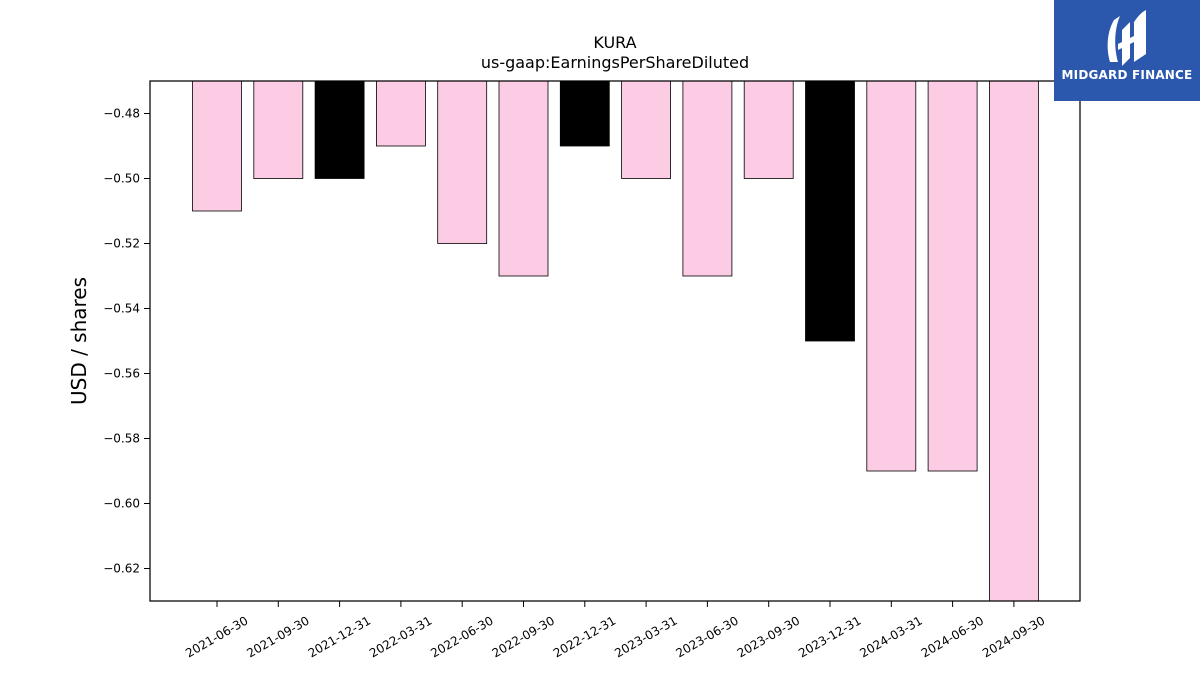  Describe the element at coordinates (614, 42) in the screenshot. I see `chart-title: KURA` at that location.